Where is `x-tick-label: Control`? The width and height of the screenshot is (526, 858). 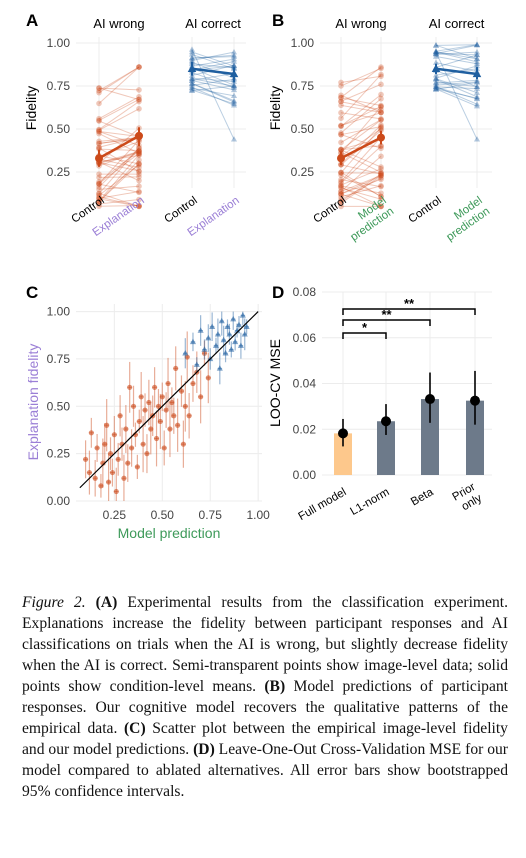
x-tick-label: Control is located at coordinates (424, 210).